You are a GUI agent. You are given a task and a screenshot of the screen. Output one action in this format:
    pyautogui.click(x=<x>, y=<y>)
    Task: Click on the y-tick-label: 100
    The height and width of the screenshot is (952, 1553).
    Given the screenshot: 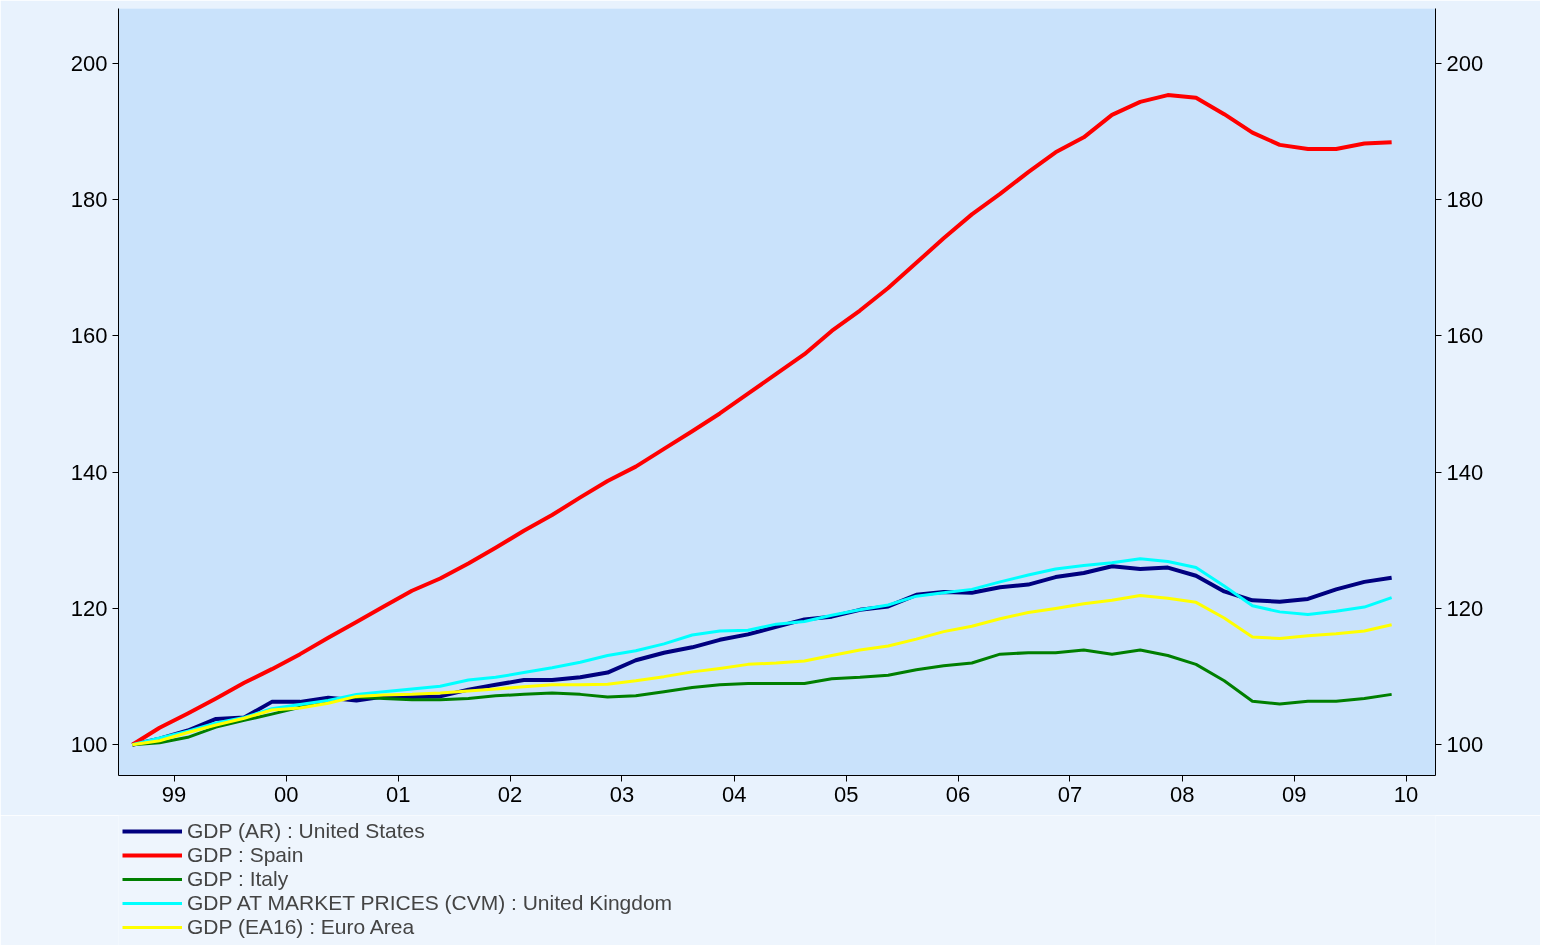 What is the action you would take?
    pyautogui.click(x=89, y=745)
    